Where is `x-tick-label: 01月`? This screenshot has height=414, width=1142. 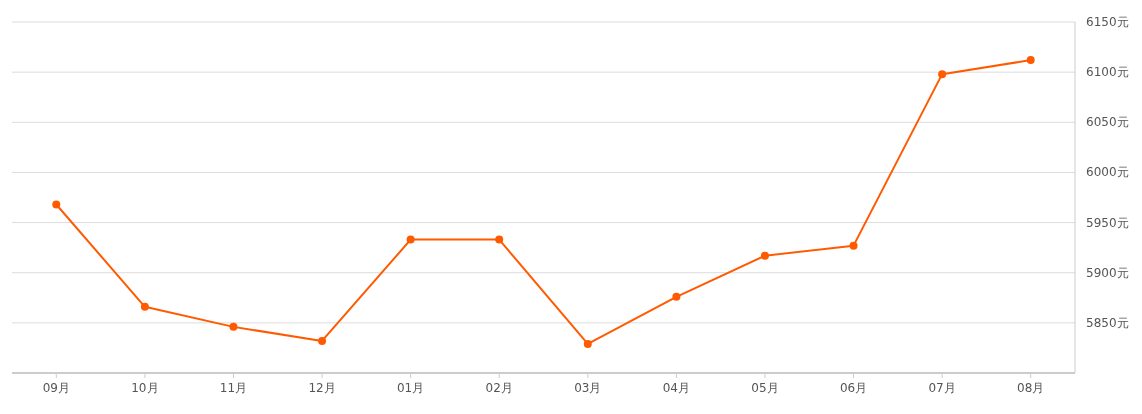 x-tick-label: 01月 is located at coordinates (410, 388).